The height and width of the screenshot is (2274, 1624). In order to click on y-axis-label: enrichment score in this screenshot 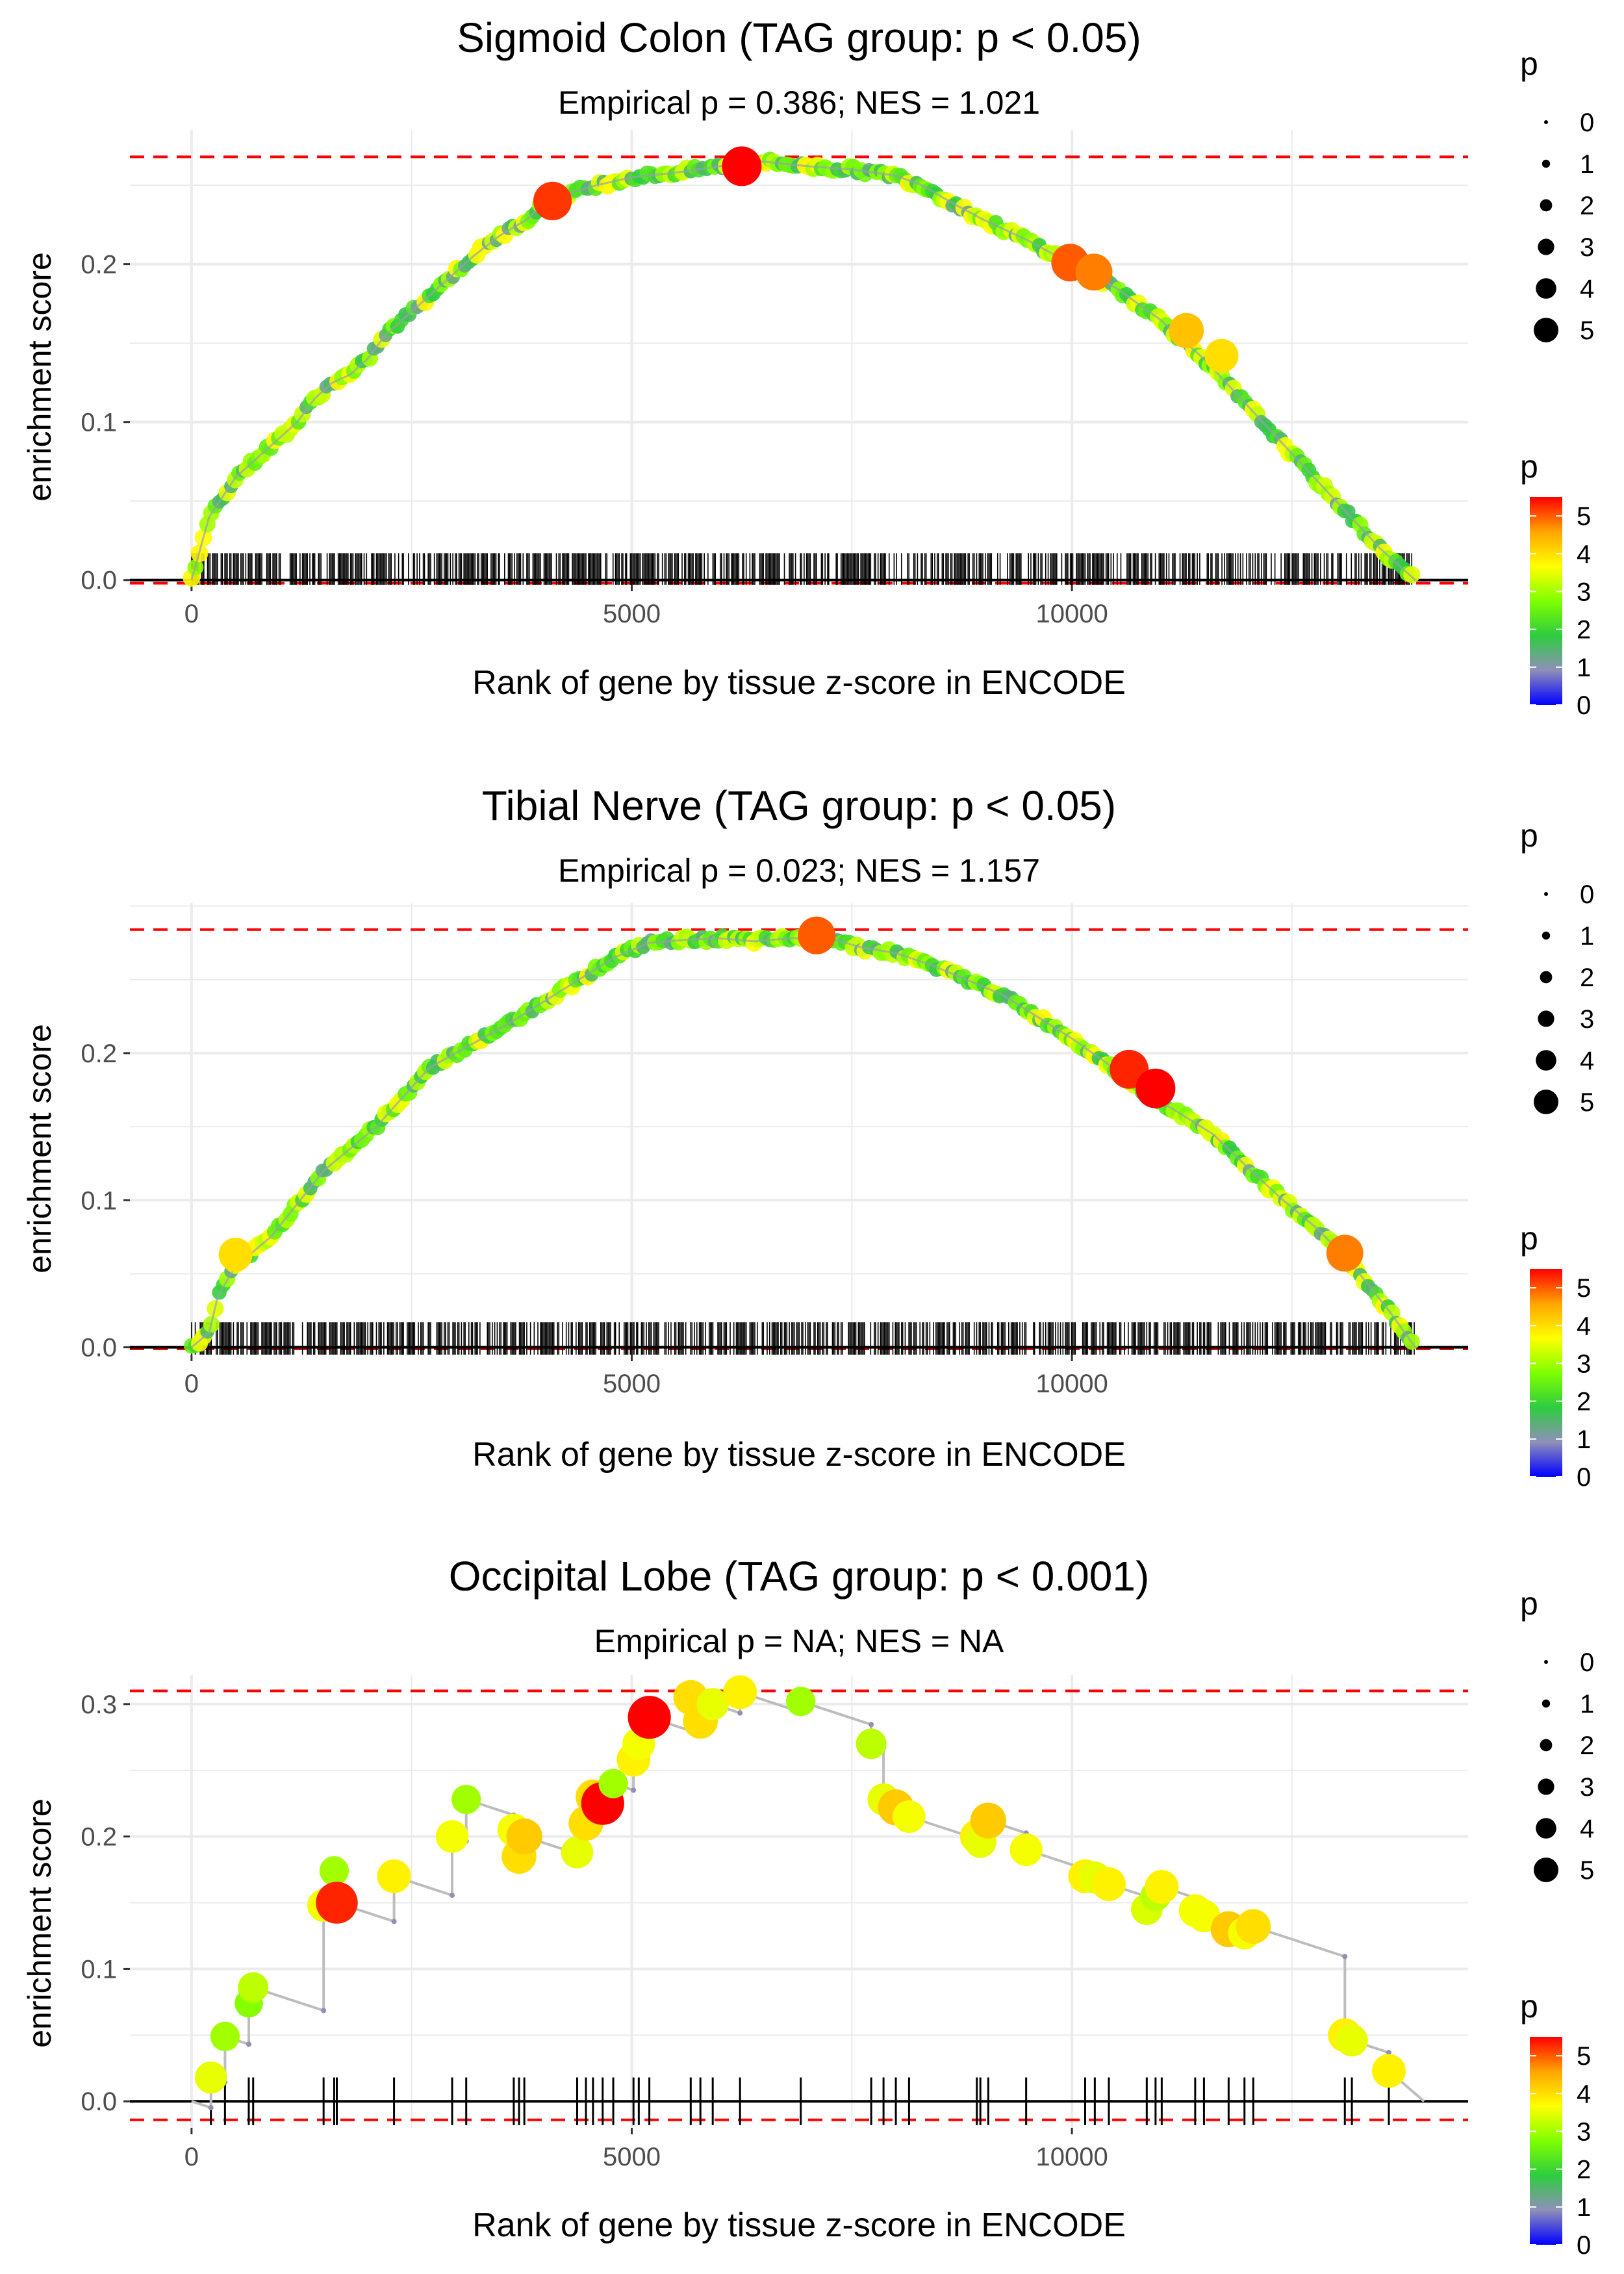, I will do `click(39, 1148)`.